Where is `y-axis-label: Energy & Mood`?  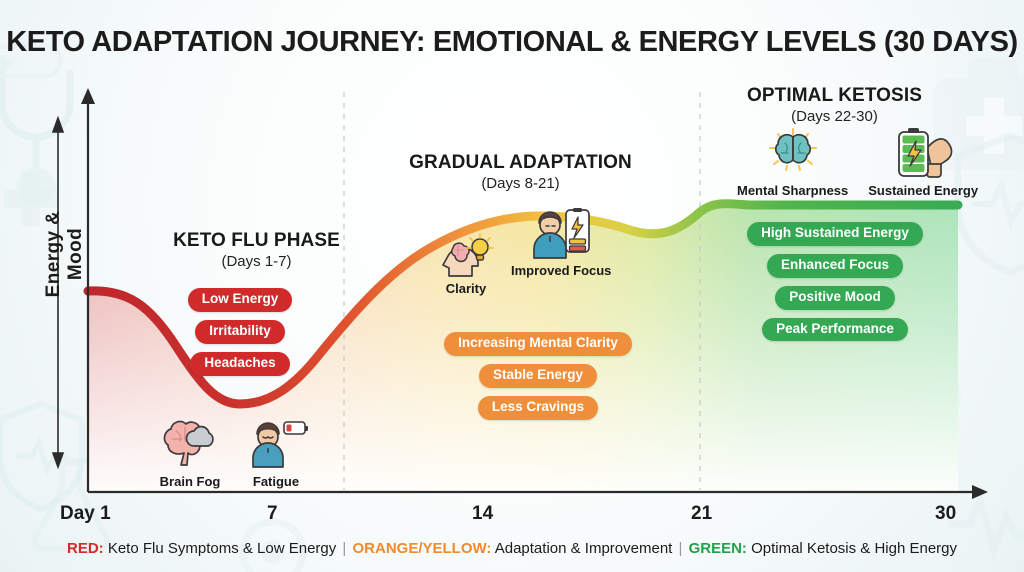
y-axis-label: Energy & Mood is located at coordinates (64, 254).